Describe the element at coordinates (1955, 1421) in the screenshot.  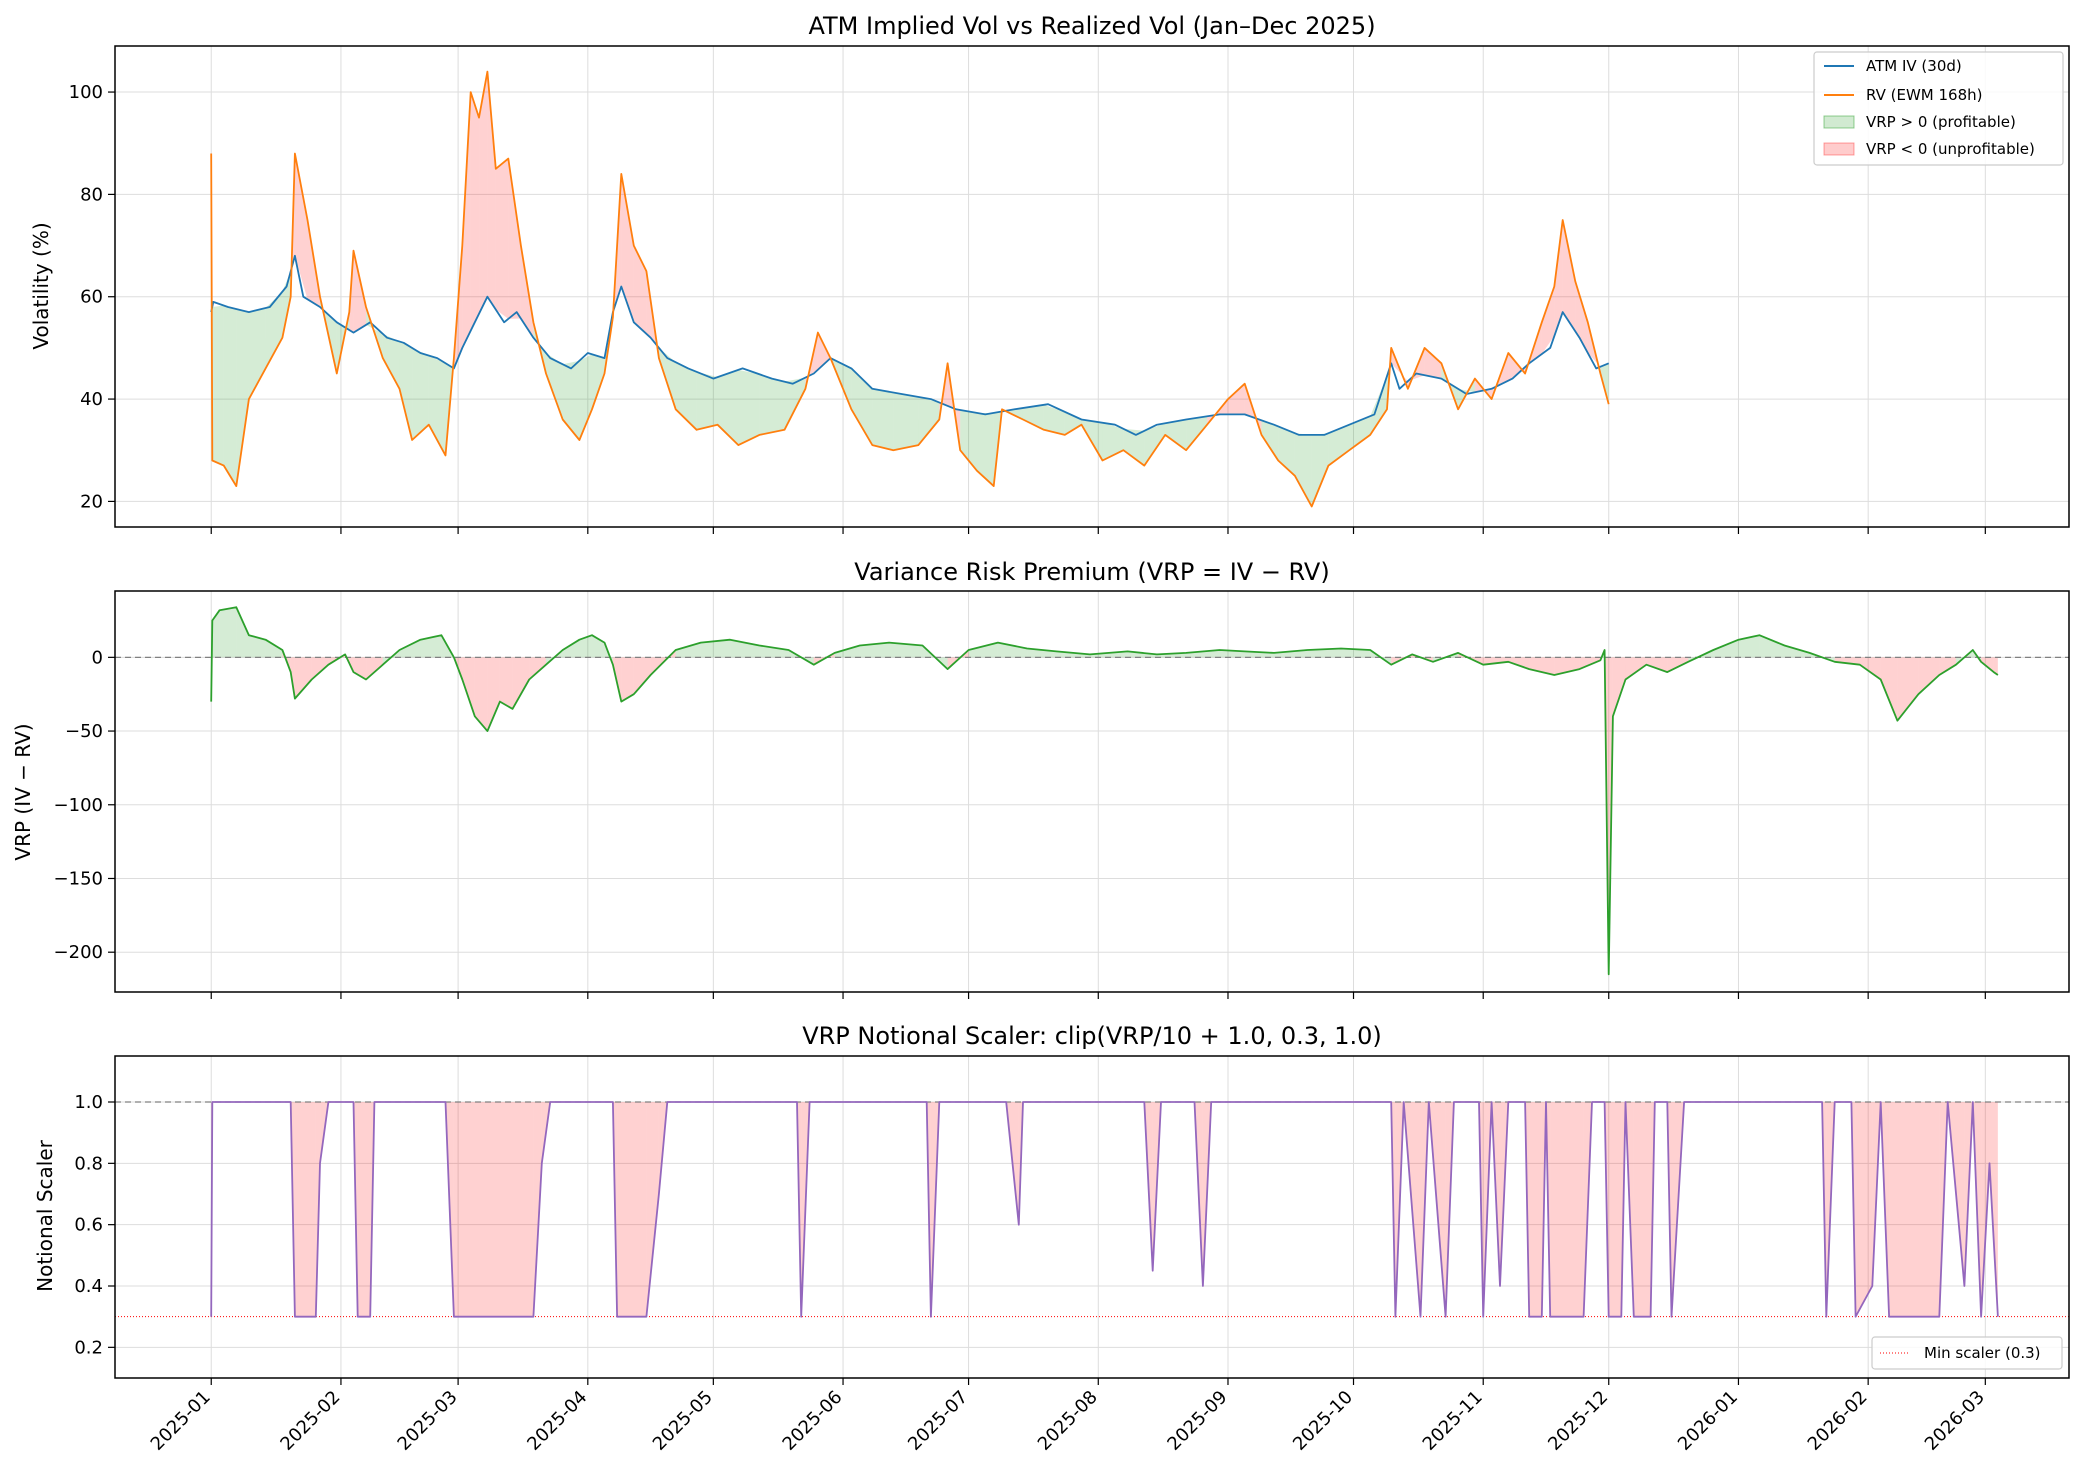
I see `x-tick-label: 2026-03` at that location.